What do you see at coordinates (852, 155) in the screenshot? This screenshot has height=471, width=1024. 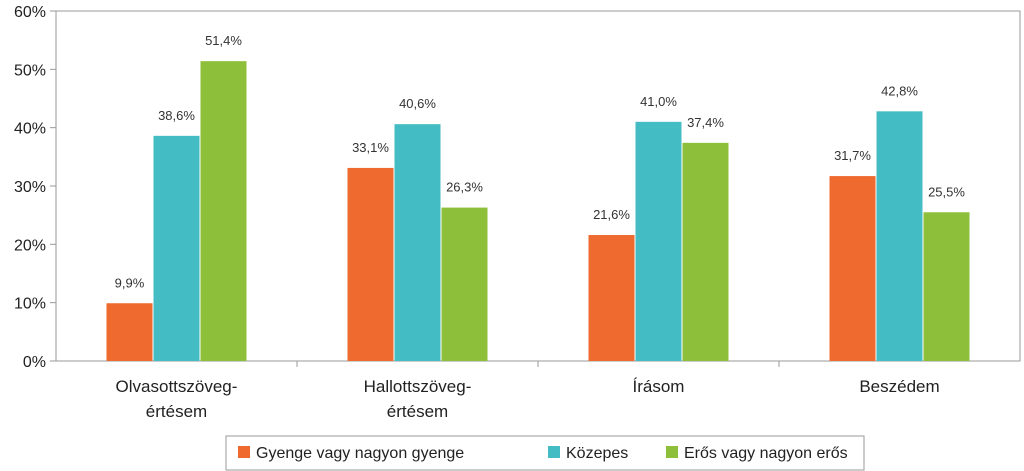 I see `data-label: 31,7%` at bounding box center [852, 155].